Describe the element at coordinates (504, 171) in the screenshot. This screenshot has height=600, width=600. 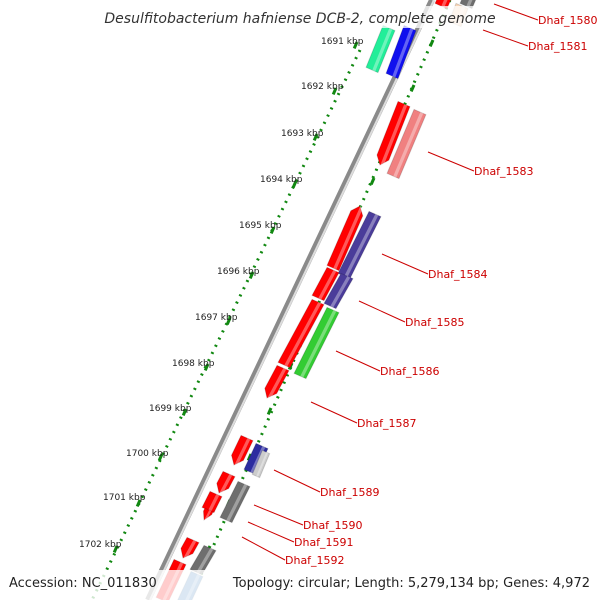
I see `gene-label: Dhaf_1583` at that location.